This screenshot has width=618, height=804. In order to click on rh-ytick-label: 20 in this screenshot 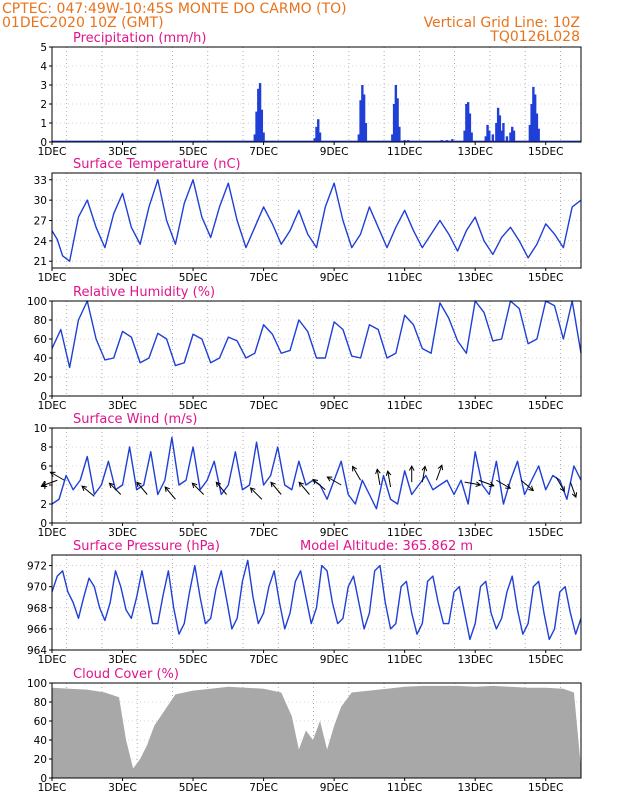, I will do `click(40, 378)`.